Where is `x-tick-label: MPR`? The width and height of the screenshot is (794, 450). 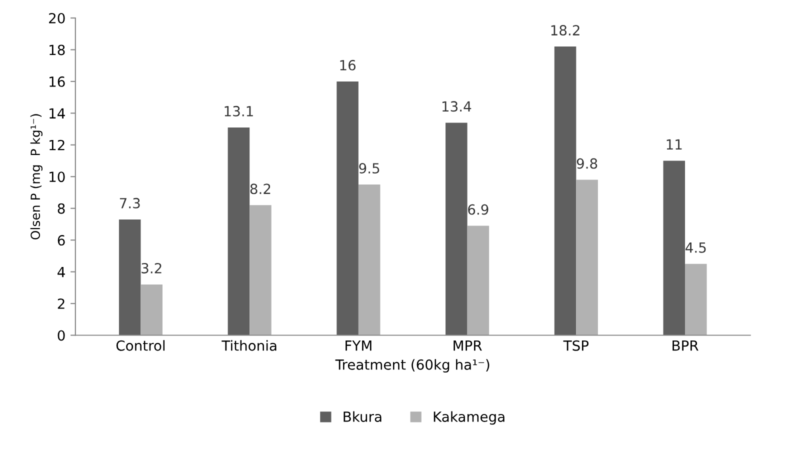
x-tick-label: MPR is located at coordinates (468, 345).